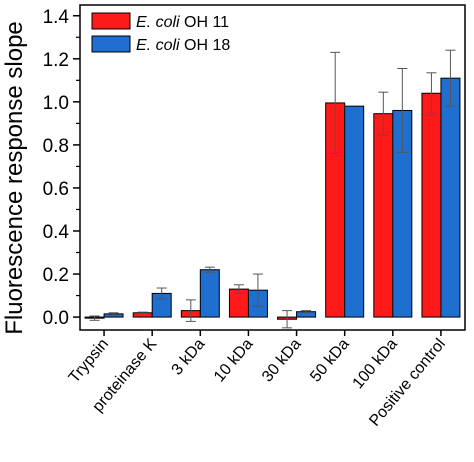  What do you see at coordinates (56, 146) in the screenshot?
I see `y-tick-label: 0.8` at bounding box center [56, 146].